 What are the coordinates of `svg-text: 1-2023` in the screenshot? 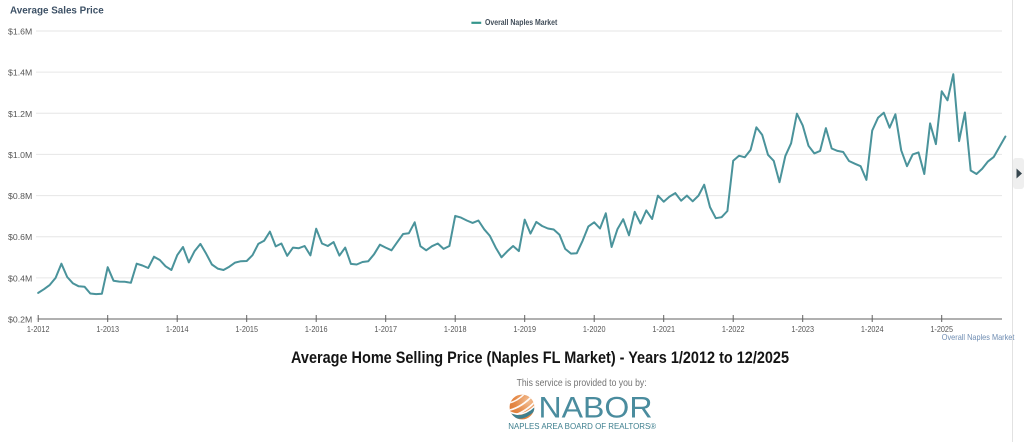 It's located at (802, 329).